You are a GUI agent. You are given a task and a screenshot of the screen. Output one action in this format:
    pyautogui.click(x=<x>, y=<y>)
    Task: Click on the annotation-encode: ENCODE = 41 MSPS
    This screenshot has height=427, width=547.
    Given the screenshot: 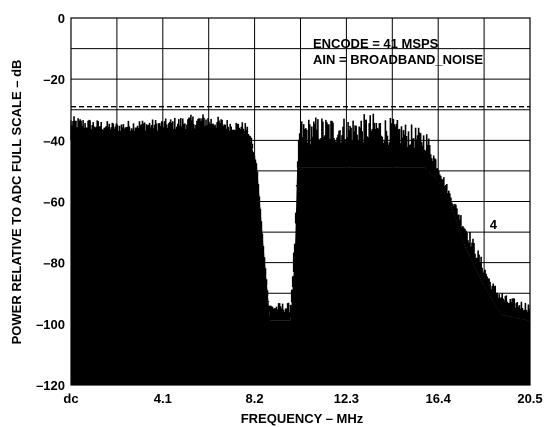 What is the action you would take?
    pyautogui.click(x=376, y=43)
    